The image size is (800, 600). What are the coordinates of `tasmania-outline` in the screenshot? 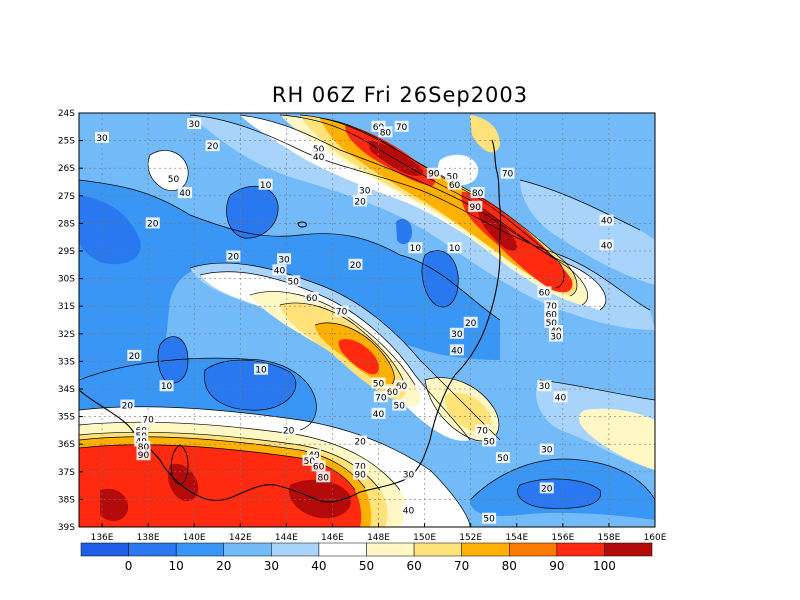 It's located at (179, 464).